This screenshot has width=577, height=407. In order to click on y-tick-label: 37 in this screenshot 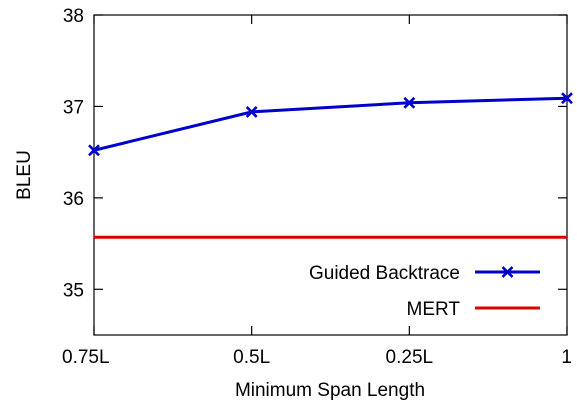, I will do `click(73, 107)`.